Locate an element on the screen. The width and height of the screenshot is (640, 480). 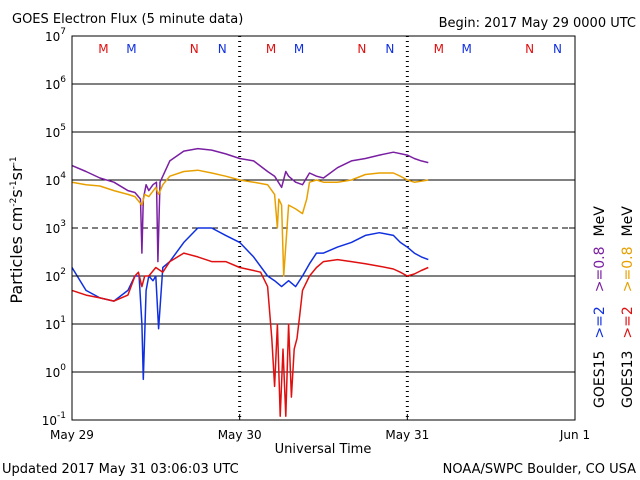
series-line-orange is located at coordinates (250, 223).